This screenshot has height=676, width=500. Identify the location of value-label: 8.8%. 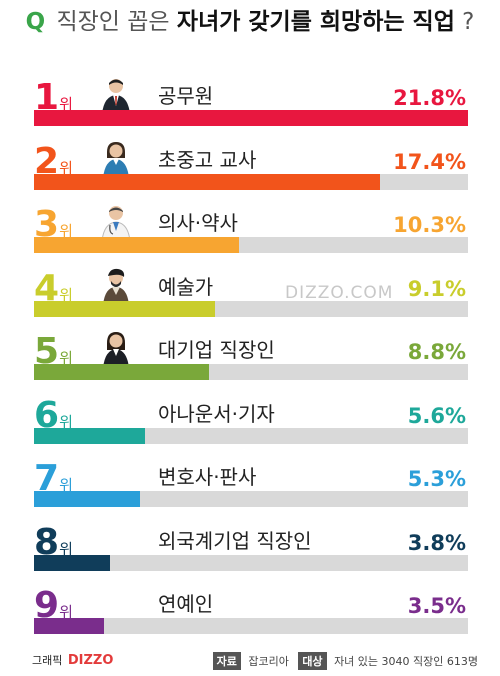
(436, 352).